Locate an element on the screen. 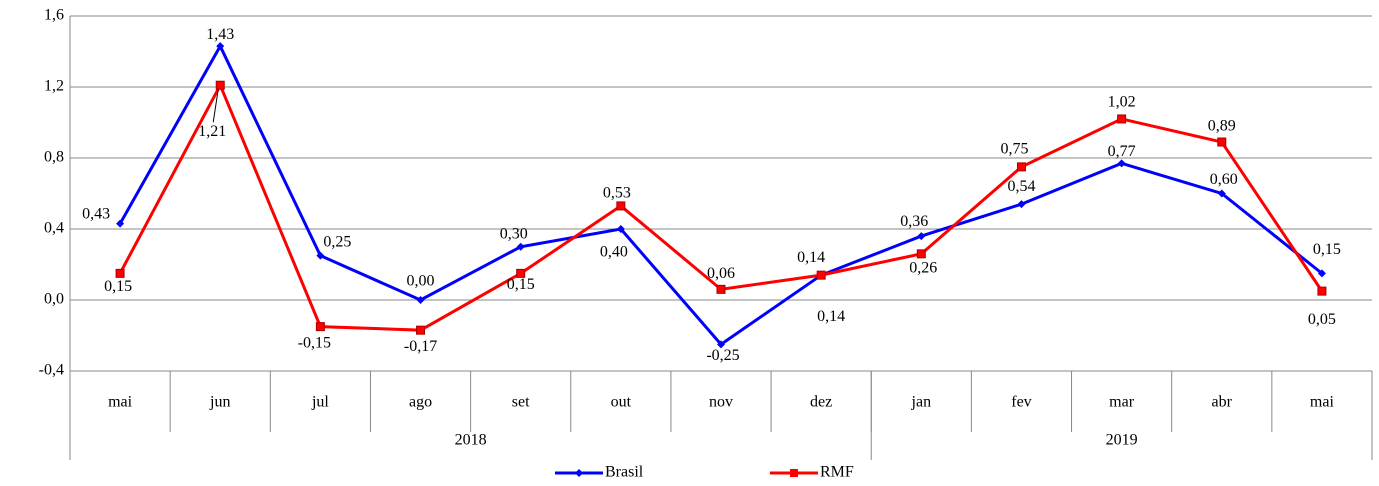  x-tick-label: fev is located at coordinates (1021, 402).